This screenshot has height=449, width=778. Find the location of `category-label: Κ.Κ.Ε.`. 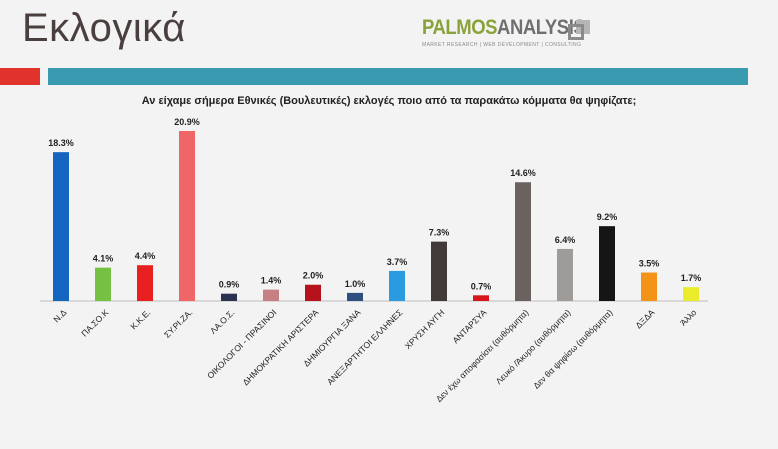

category-label: Κ.Κ.Ε. is located at coordinates (140, 319).